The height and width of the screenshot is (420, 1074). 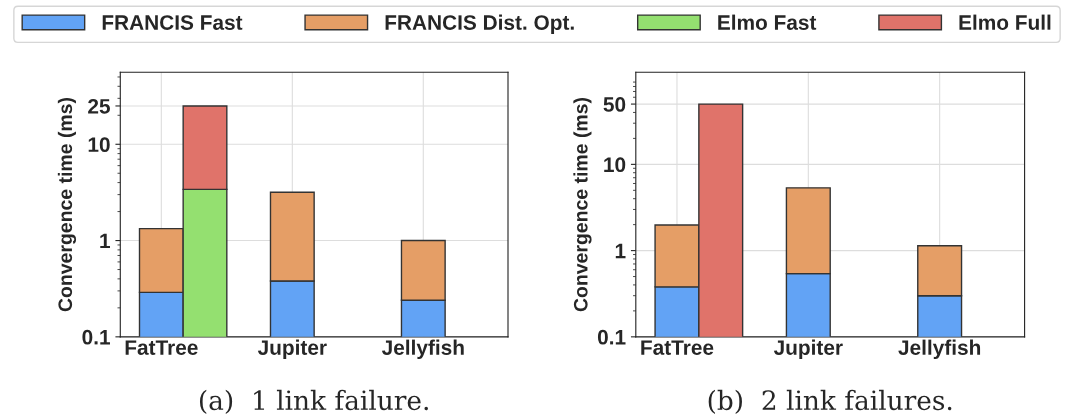 What do you see at coordinates (830, 401) in the screenshot?
I see `text: (b) 2 link failures.` at bounding box center [830, 401].